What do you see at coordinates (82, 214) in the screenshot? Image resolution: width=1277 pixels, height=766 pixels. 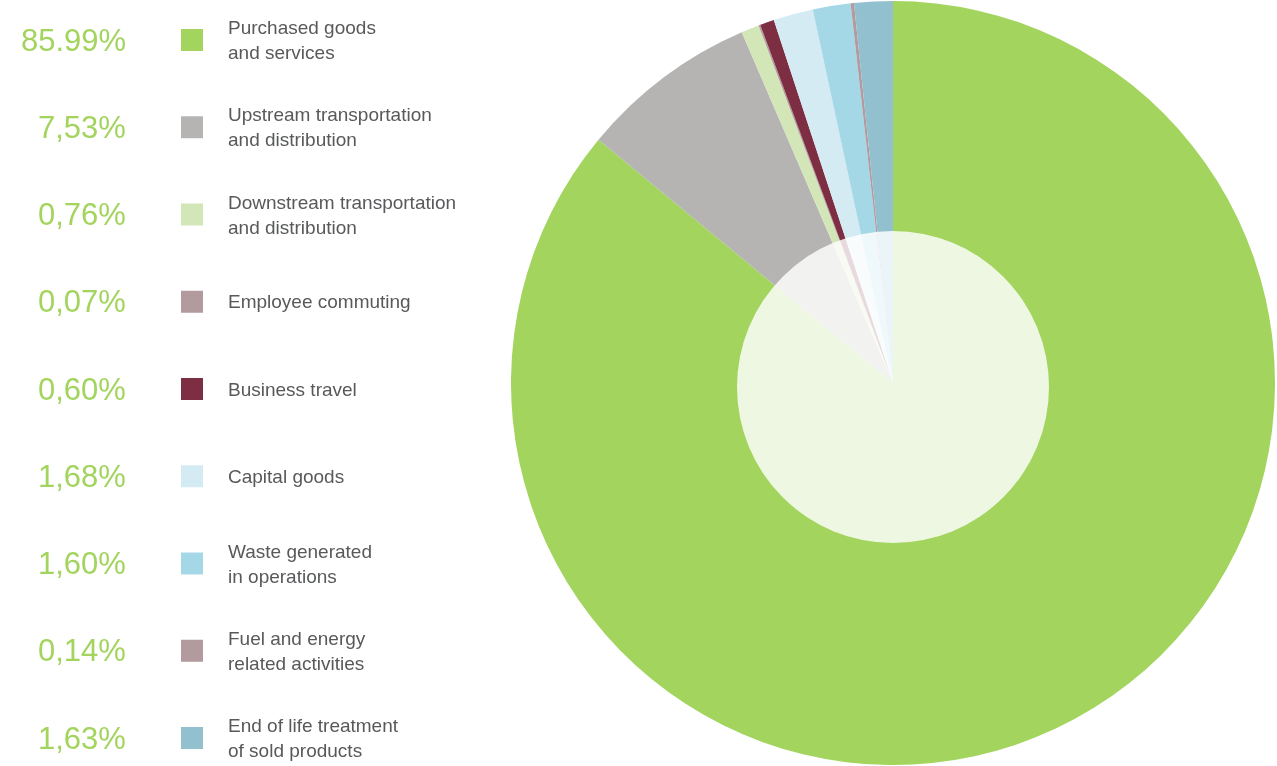 I see `data-label: 0,76%` at bounding box center [82, 214].